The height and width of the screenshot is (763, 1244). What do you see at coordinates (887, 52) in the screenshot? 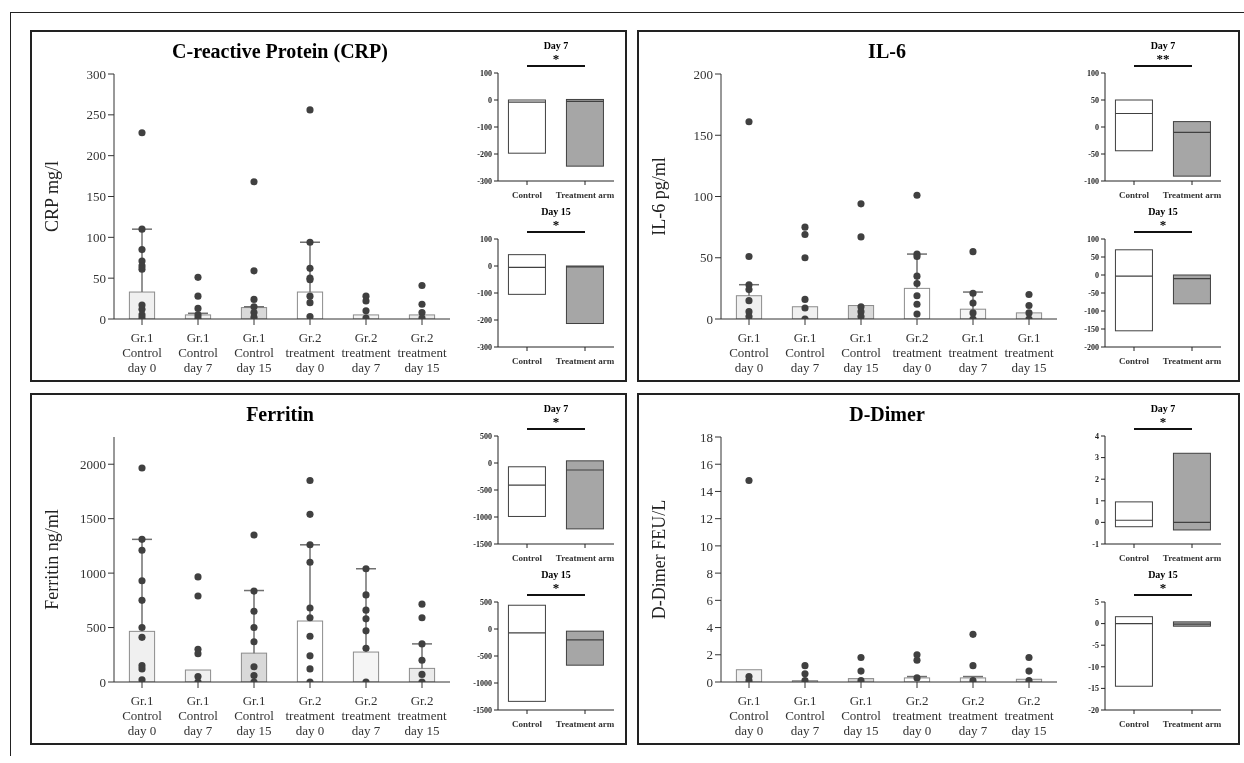
I see `chart-title: IL-6` at bounding box center [887, 52].